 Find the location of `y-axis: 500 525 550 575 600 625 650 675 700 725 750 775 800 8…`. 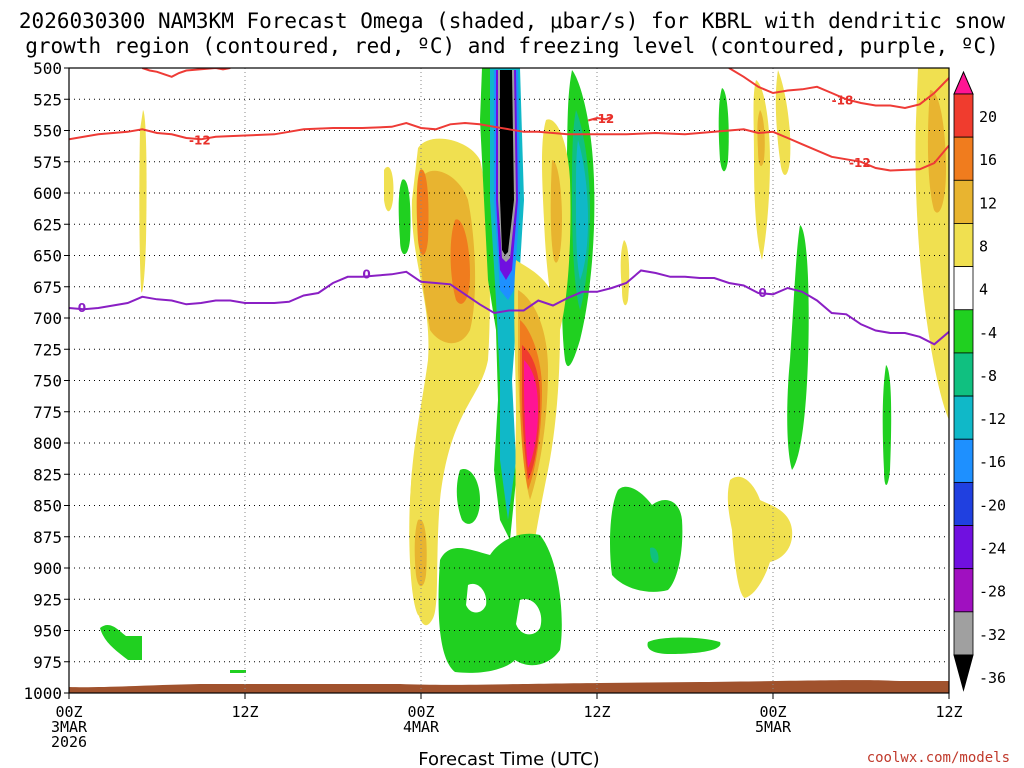

y-axis: 500 525 550 575 600 625 650 675 700 725 750 775 800 8… is located at coordinates (46, 381).